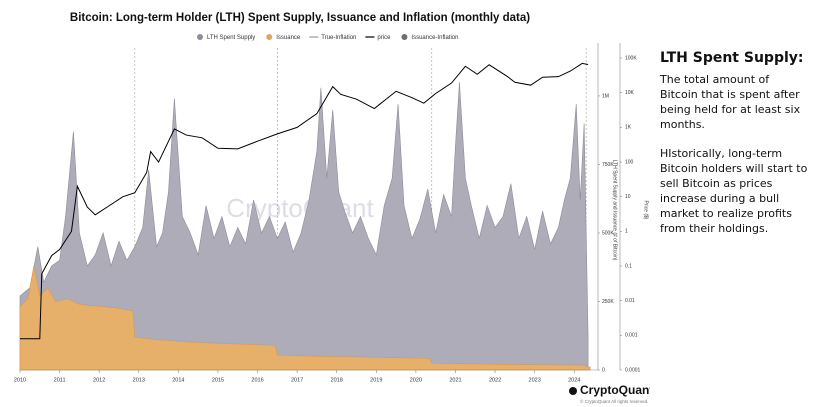  I want to click on x-tick-label: 2016, so click(257, 380).